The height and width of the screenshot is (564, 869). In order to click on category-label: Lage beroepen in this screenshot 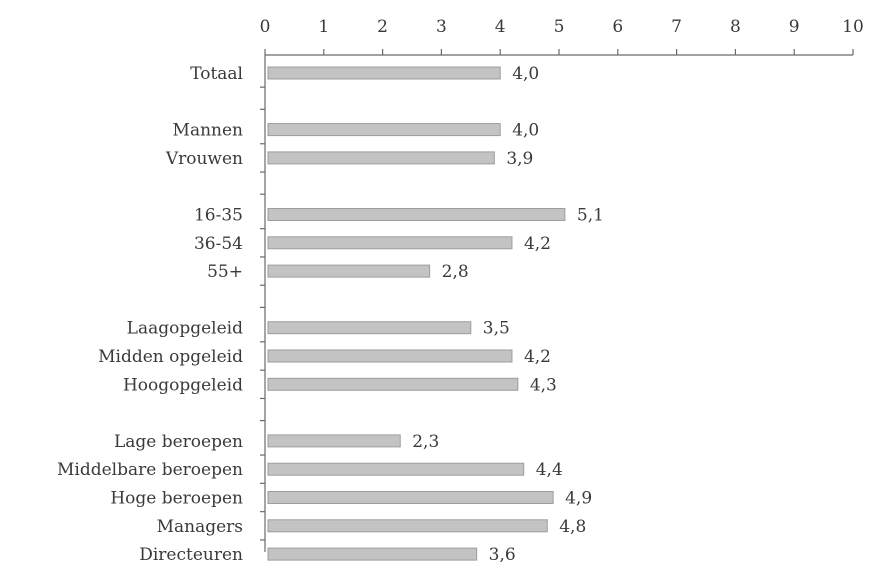, I will do `click(178, 442)`.